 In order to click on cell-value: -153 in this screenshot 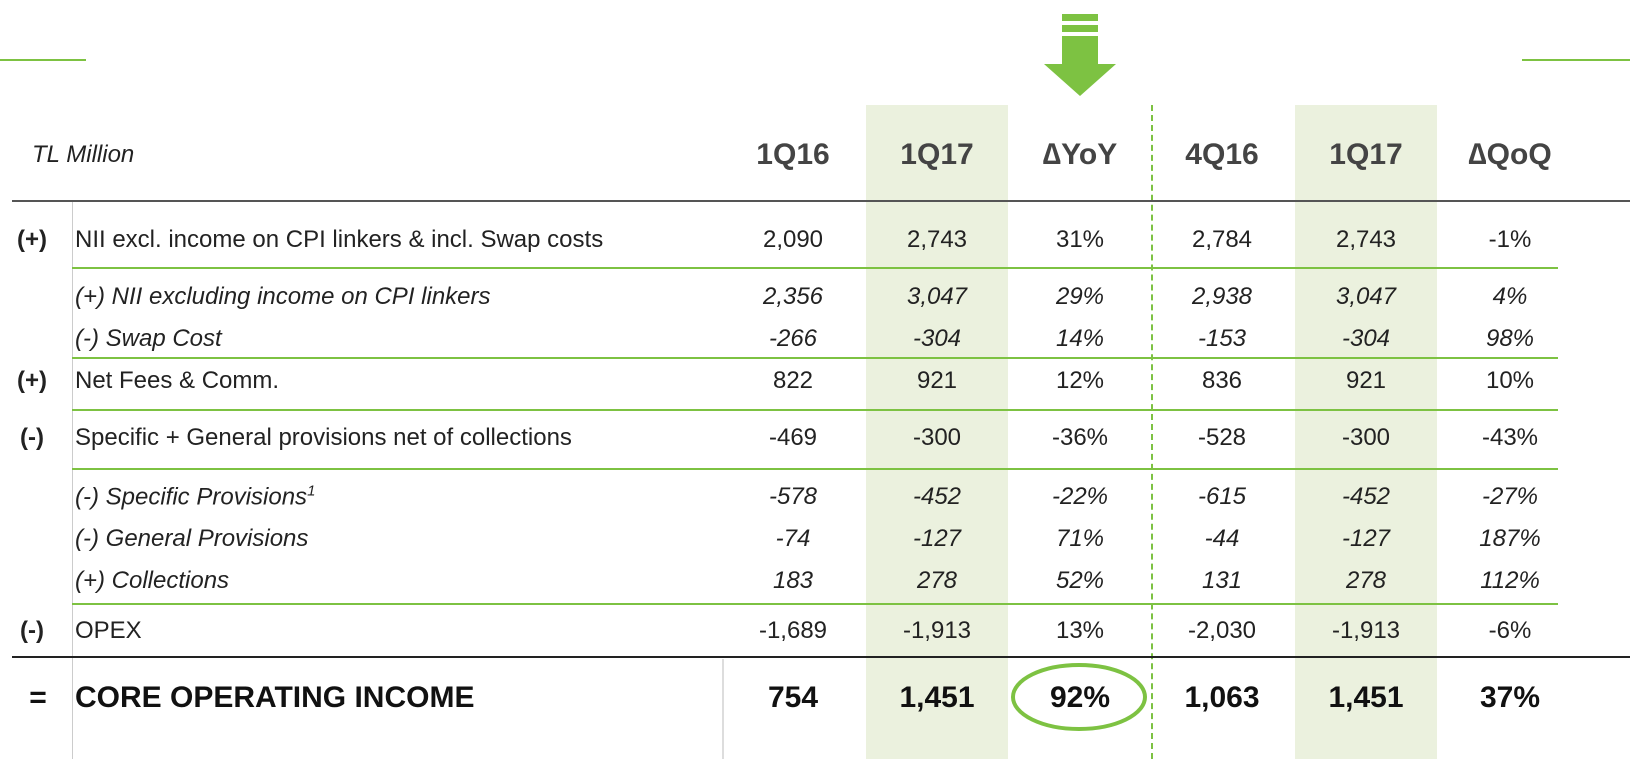, I will do `click(1222, 338)`.